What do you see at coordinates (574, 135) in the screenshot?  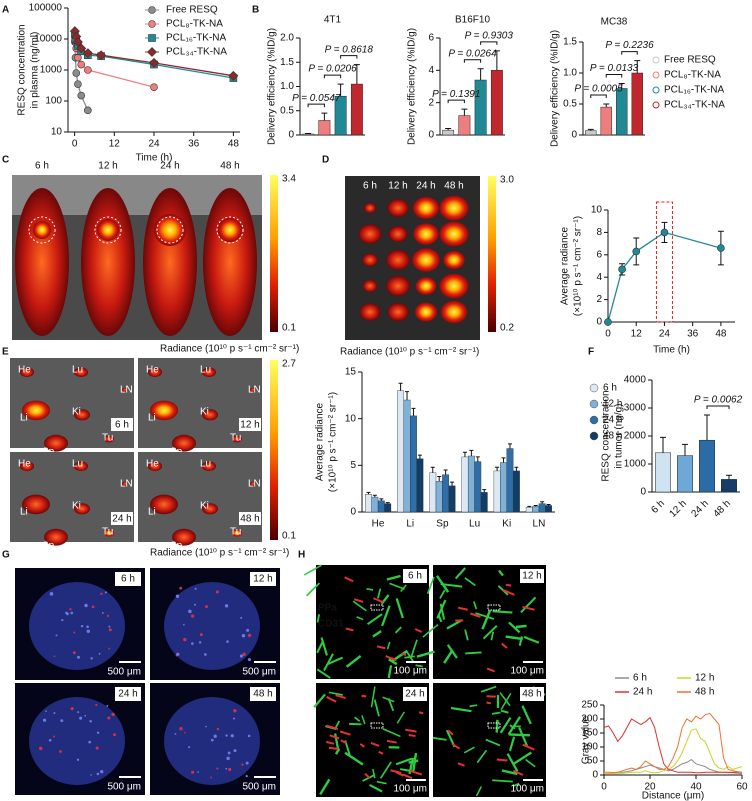 I see `y-tick-label: 0` at bounding box center [574, 135].